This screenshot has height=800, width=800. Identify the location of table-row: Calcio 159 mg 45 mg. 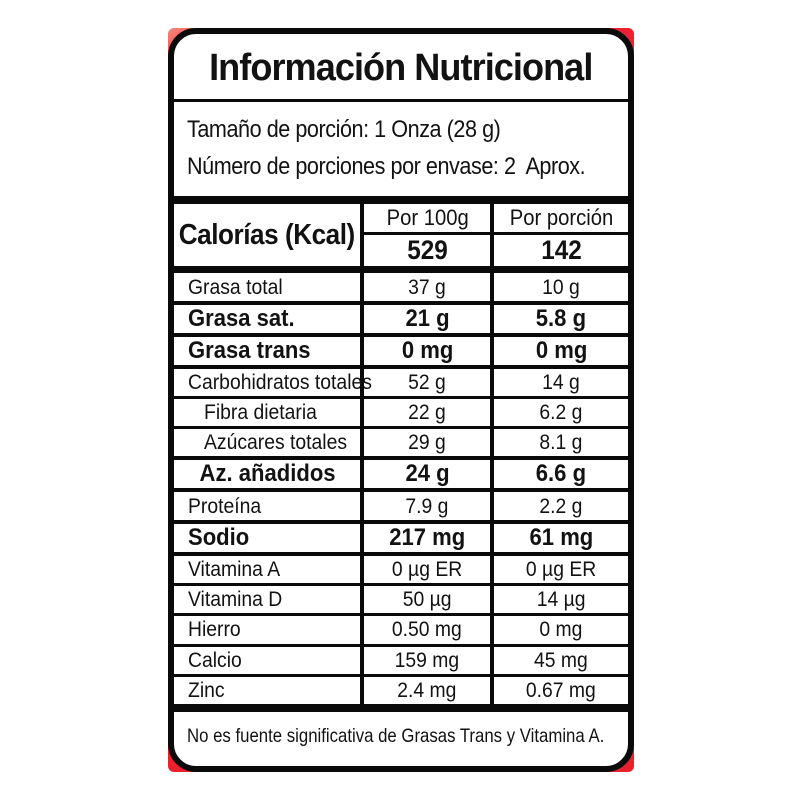
(401, 658).